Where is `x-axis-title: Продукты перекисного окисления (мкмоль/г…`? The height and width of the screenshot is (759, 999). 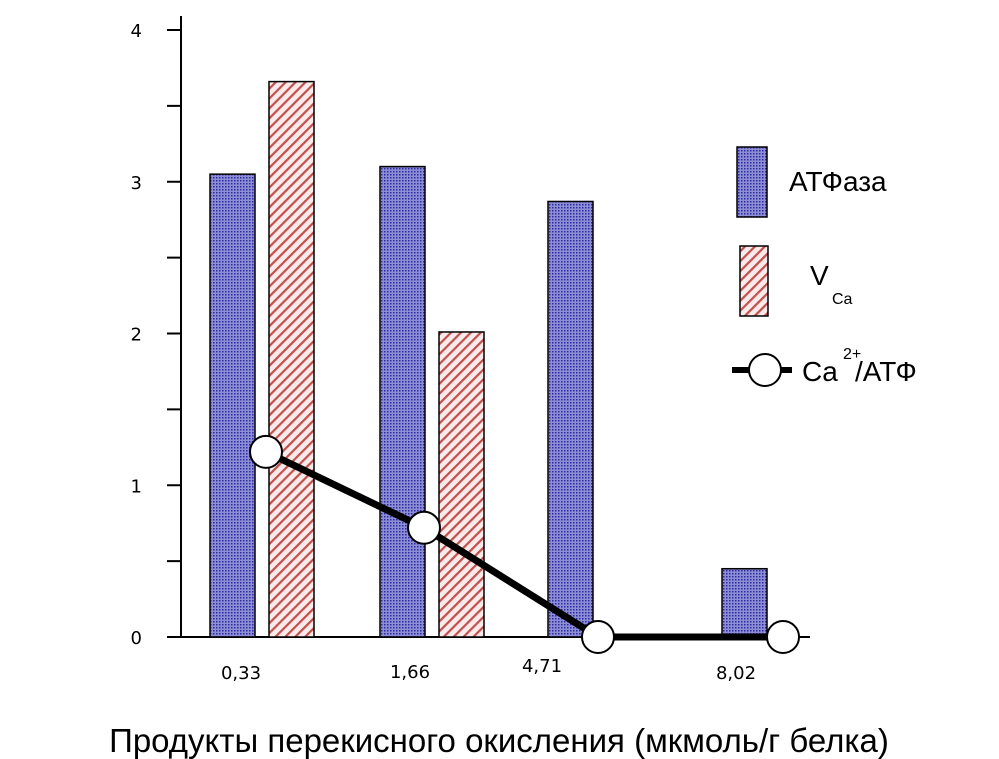
x-axis-title: Продукты перекисного окисления (мкмоль/г… is located at coordinates (499, 740).